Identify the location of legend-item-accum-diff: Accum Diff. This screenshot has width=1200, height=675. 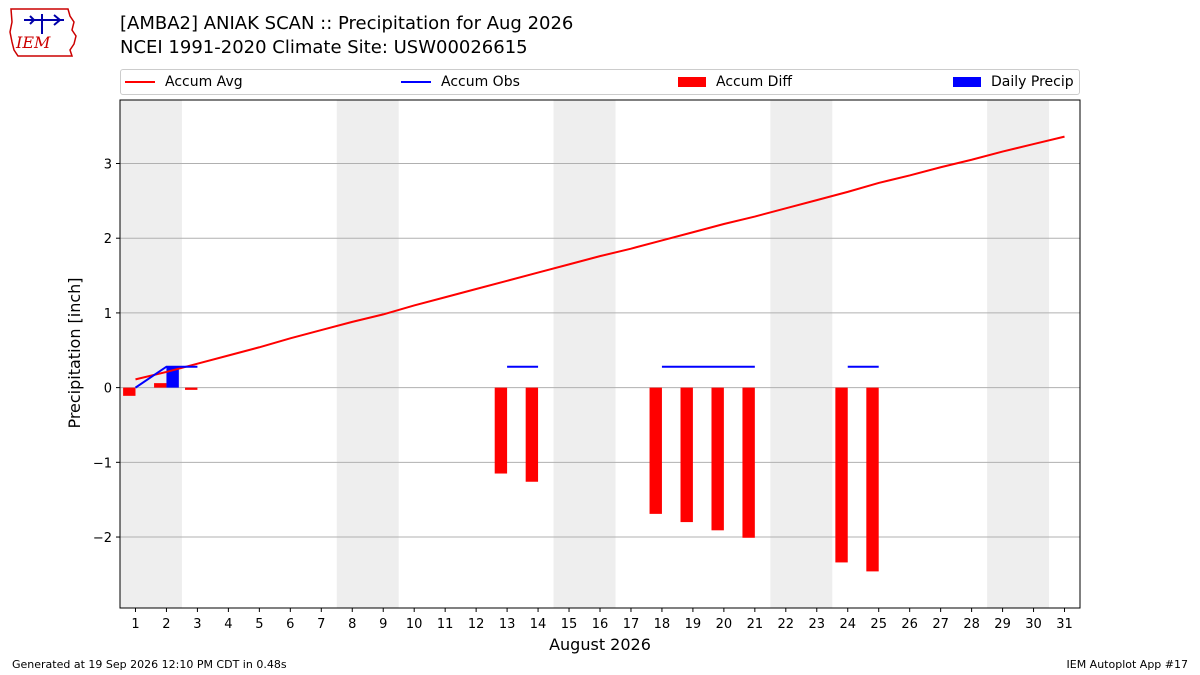
(735, 82).